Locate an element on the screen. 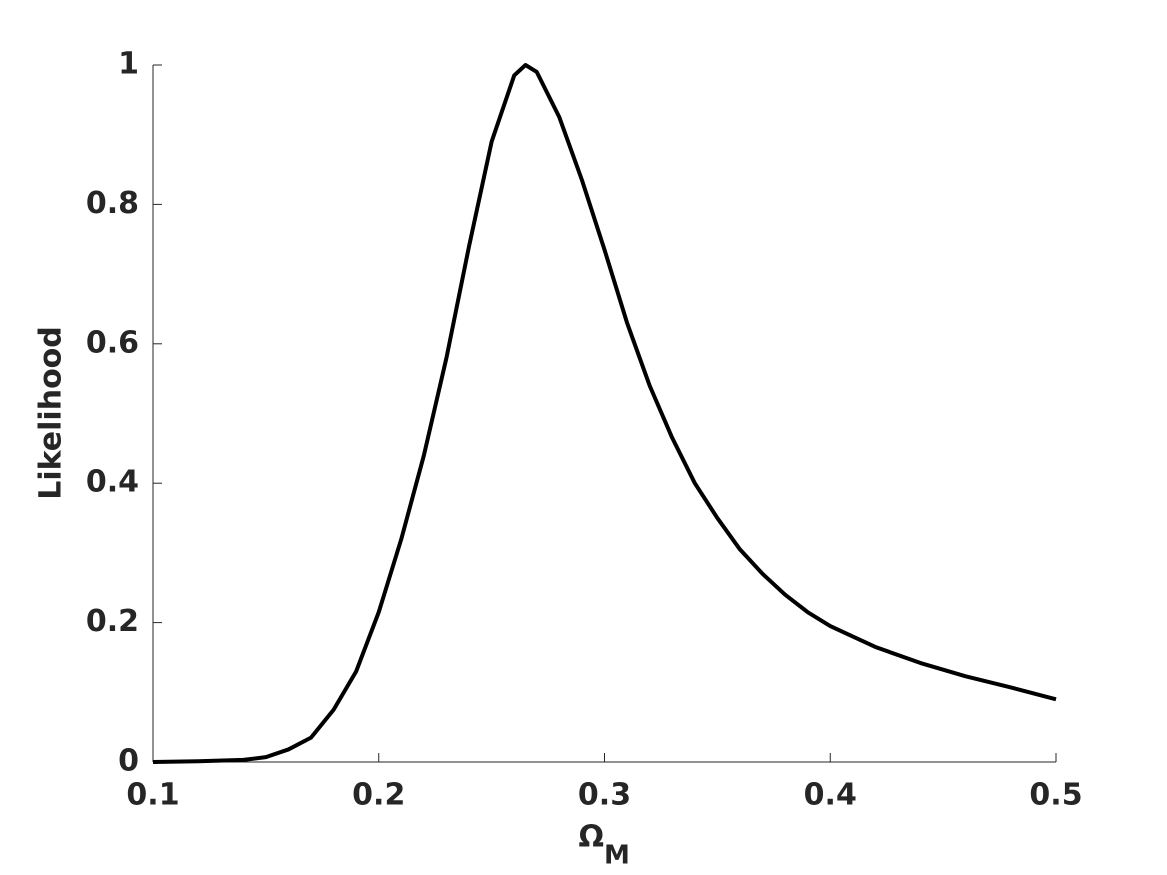 This screenshot has width=1167, height=875. x-tick-label: 0.4 is located at coordinates (830, 795).